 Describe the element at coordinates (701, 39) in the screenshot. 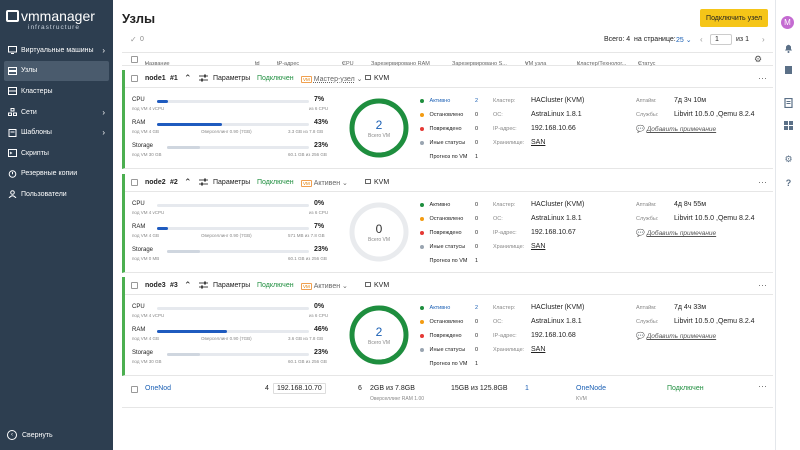

I see `prev-page-icon: ‹` at that location.